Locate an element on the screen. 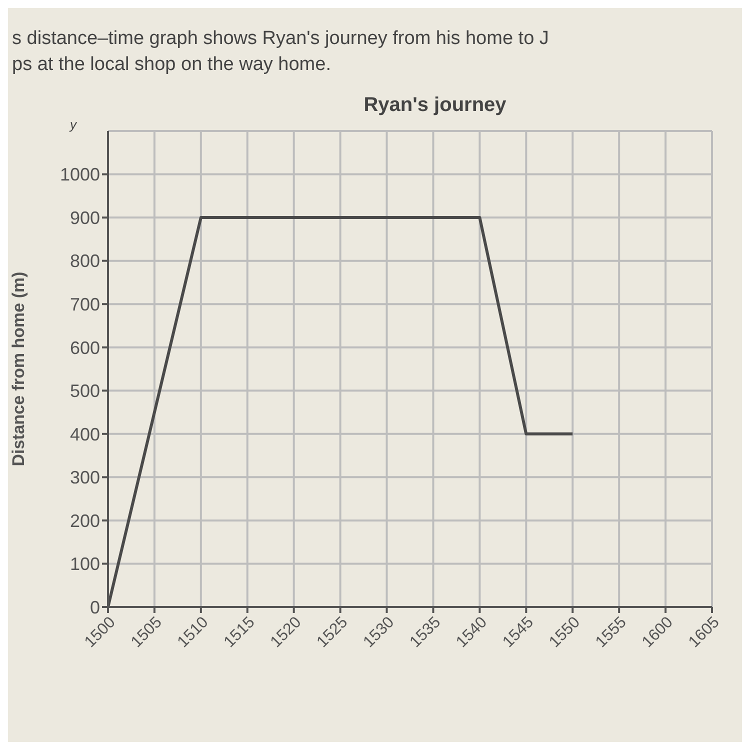 The image size is (750, 750). y-tick-label: 300 is located at coordinates (85, 478).